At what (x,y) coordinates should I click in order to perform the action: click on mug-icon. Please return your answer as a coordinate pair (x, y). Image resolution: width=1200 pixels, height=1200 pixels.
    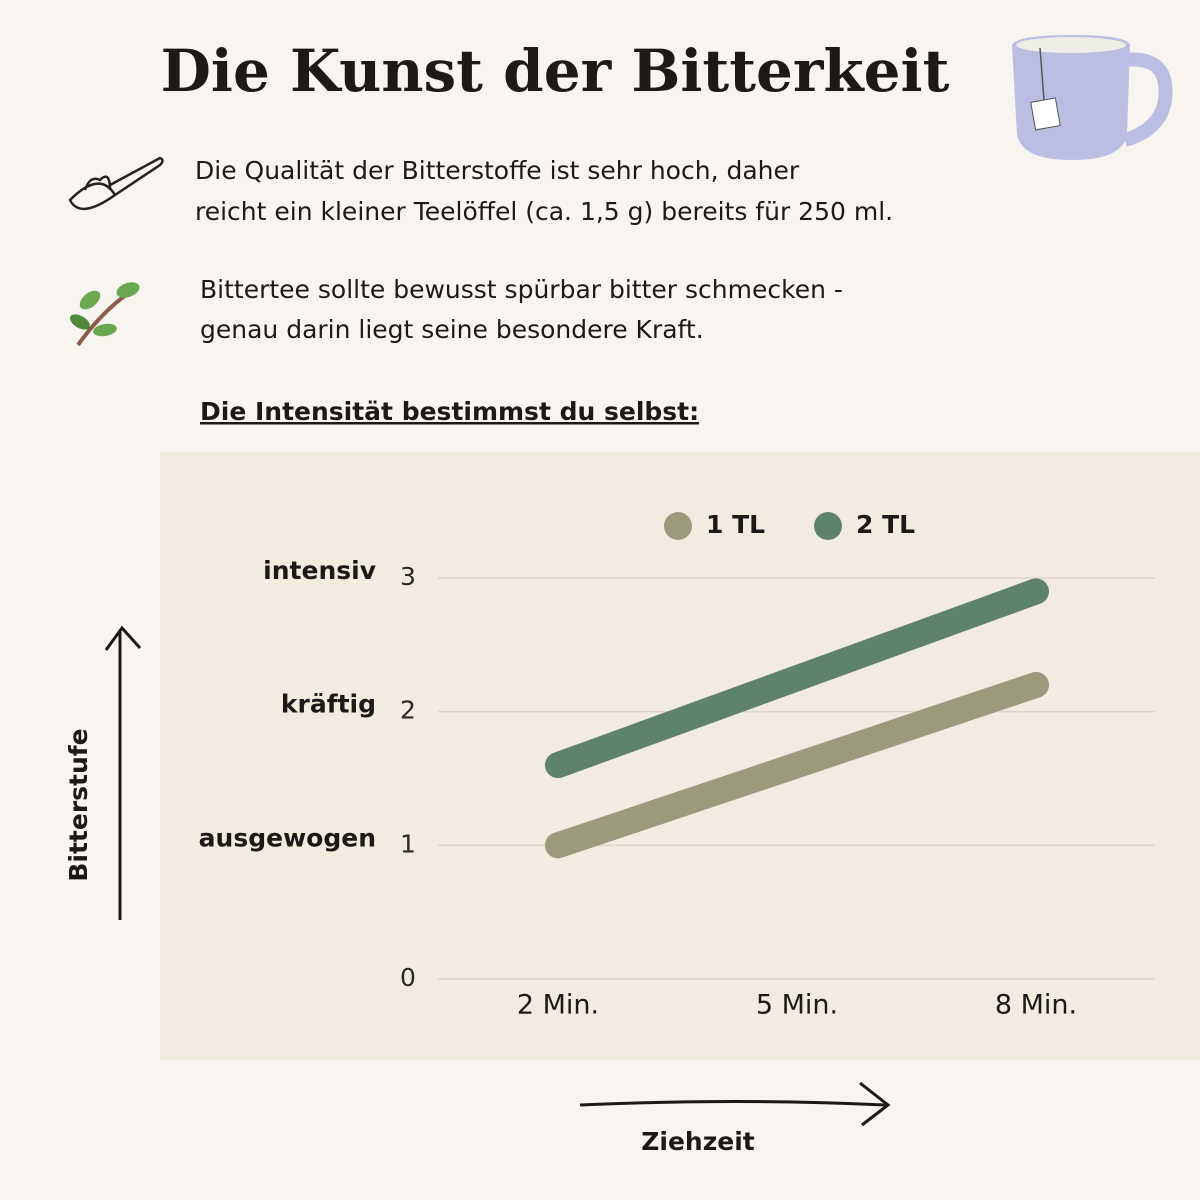
    Looking at the image, I should click on (1092, 97).